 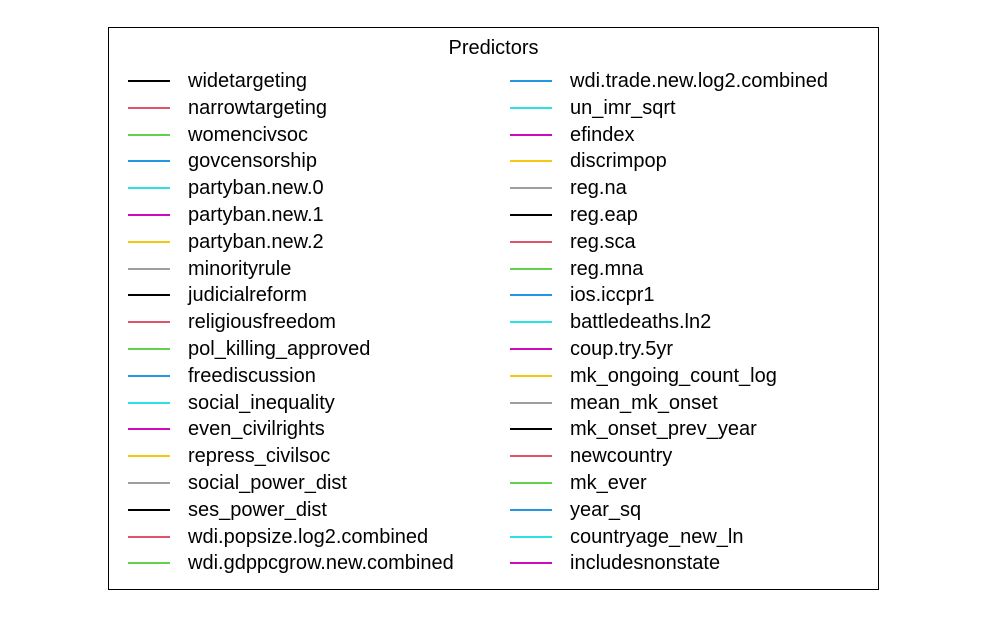 What do you see at coordinates (607, 268) in the screenshot?
I see `legend-label: reg.mna` at bounding box center [607, 268].